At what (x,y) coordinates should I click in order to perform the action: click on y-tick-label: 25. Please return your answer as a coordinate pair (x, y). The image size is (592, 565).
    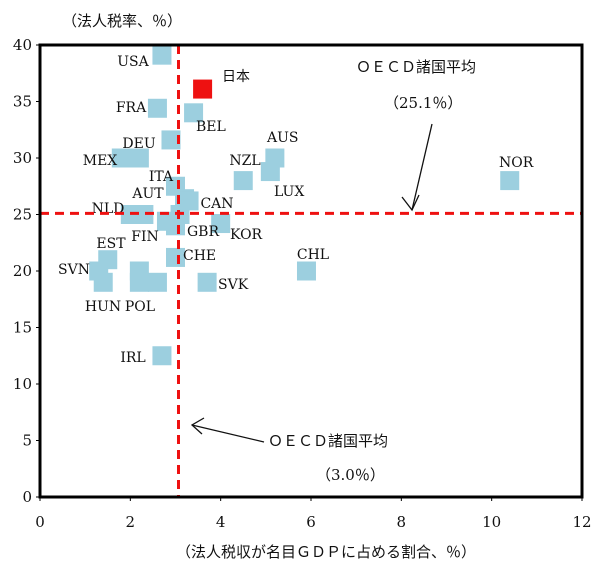
    Looking at the image, I should click on (22, 215).